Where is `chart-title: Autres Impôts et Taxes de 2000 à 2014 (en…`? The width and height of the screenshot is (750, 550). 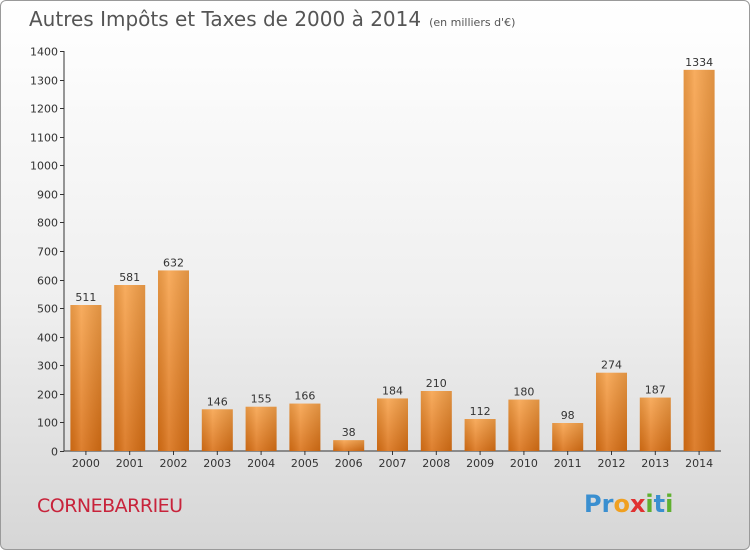 chart-title: Autres Impôts et Taxes de 2000 à 2014 (en… is located at coordinates (272, 19).